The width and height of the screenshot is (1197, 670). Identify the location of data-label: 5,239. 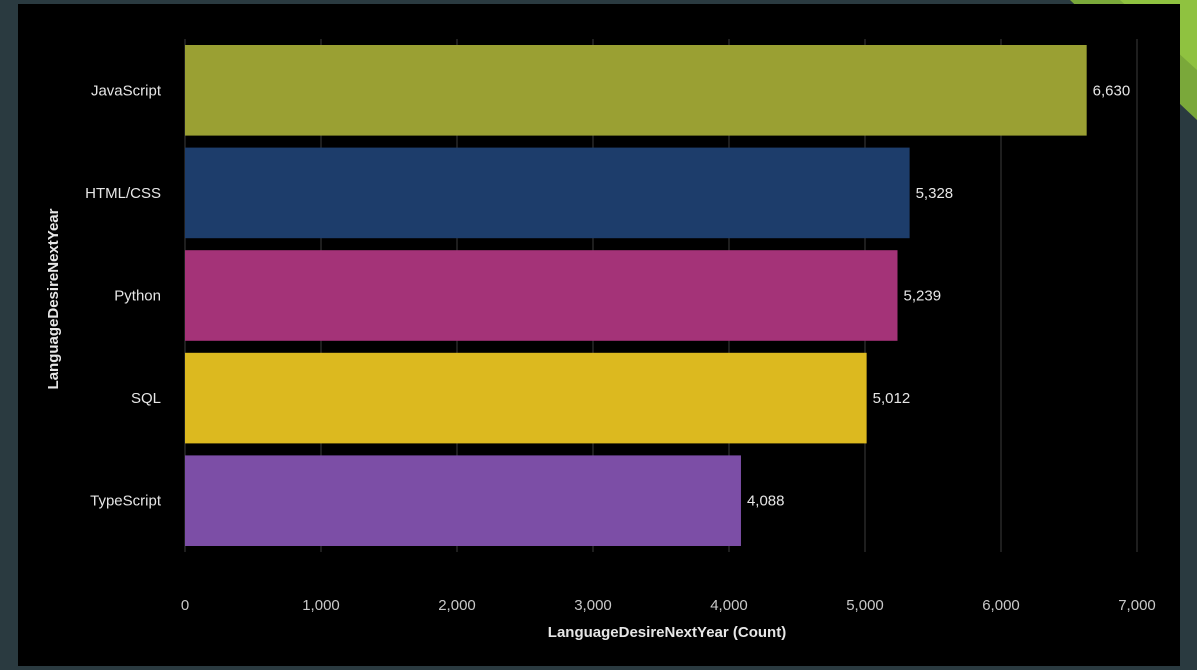
(923, 296).